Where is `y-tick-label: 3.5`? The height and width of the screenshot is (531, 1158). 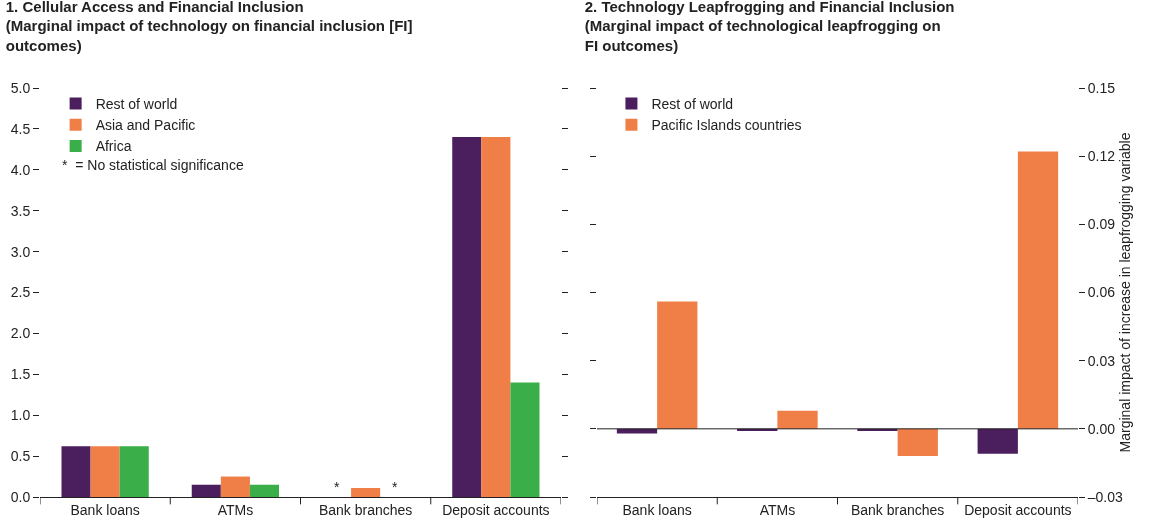 y-tick-label: 3.5 is located at coordinates (20, 210).